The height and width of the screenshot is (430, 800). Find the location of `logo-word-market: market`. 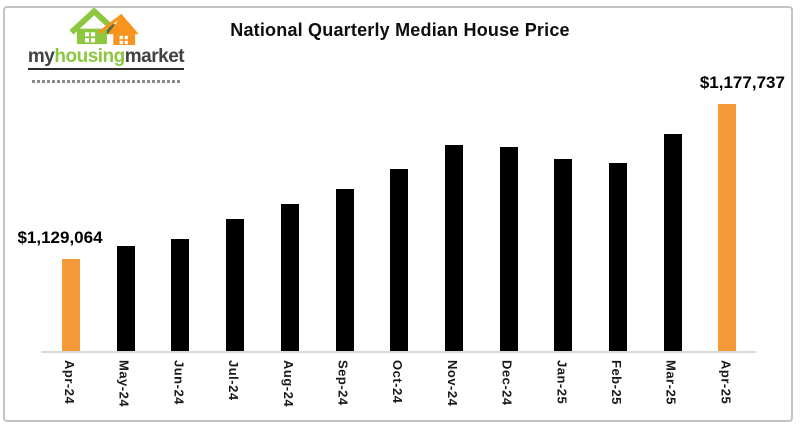

logo-word-market: market is located at coordinates (154, 56).